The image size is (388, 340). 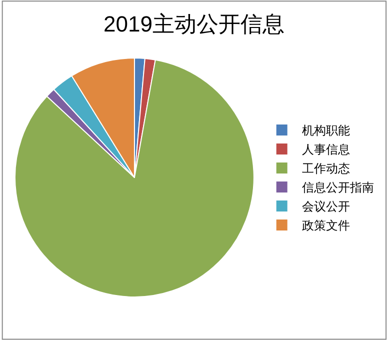 I want to click on legend-label: 工作动态, so click(x=326, y=169).